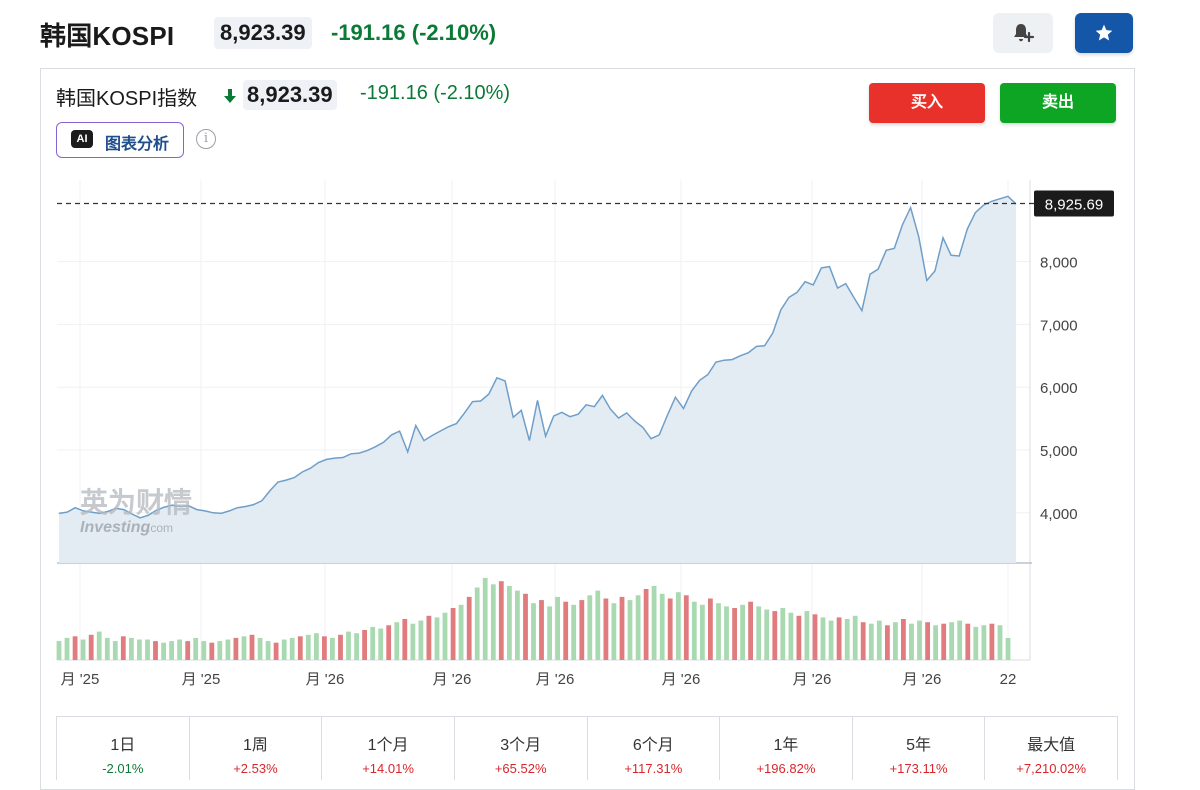  What do you see at coordinates (1059, 514) in the screenshot?
I see `y-tick-label: 4,000` at bounding box center [1059, 514].